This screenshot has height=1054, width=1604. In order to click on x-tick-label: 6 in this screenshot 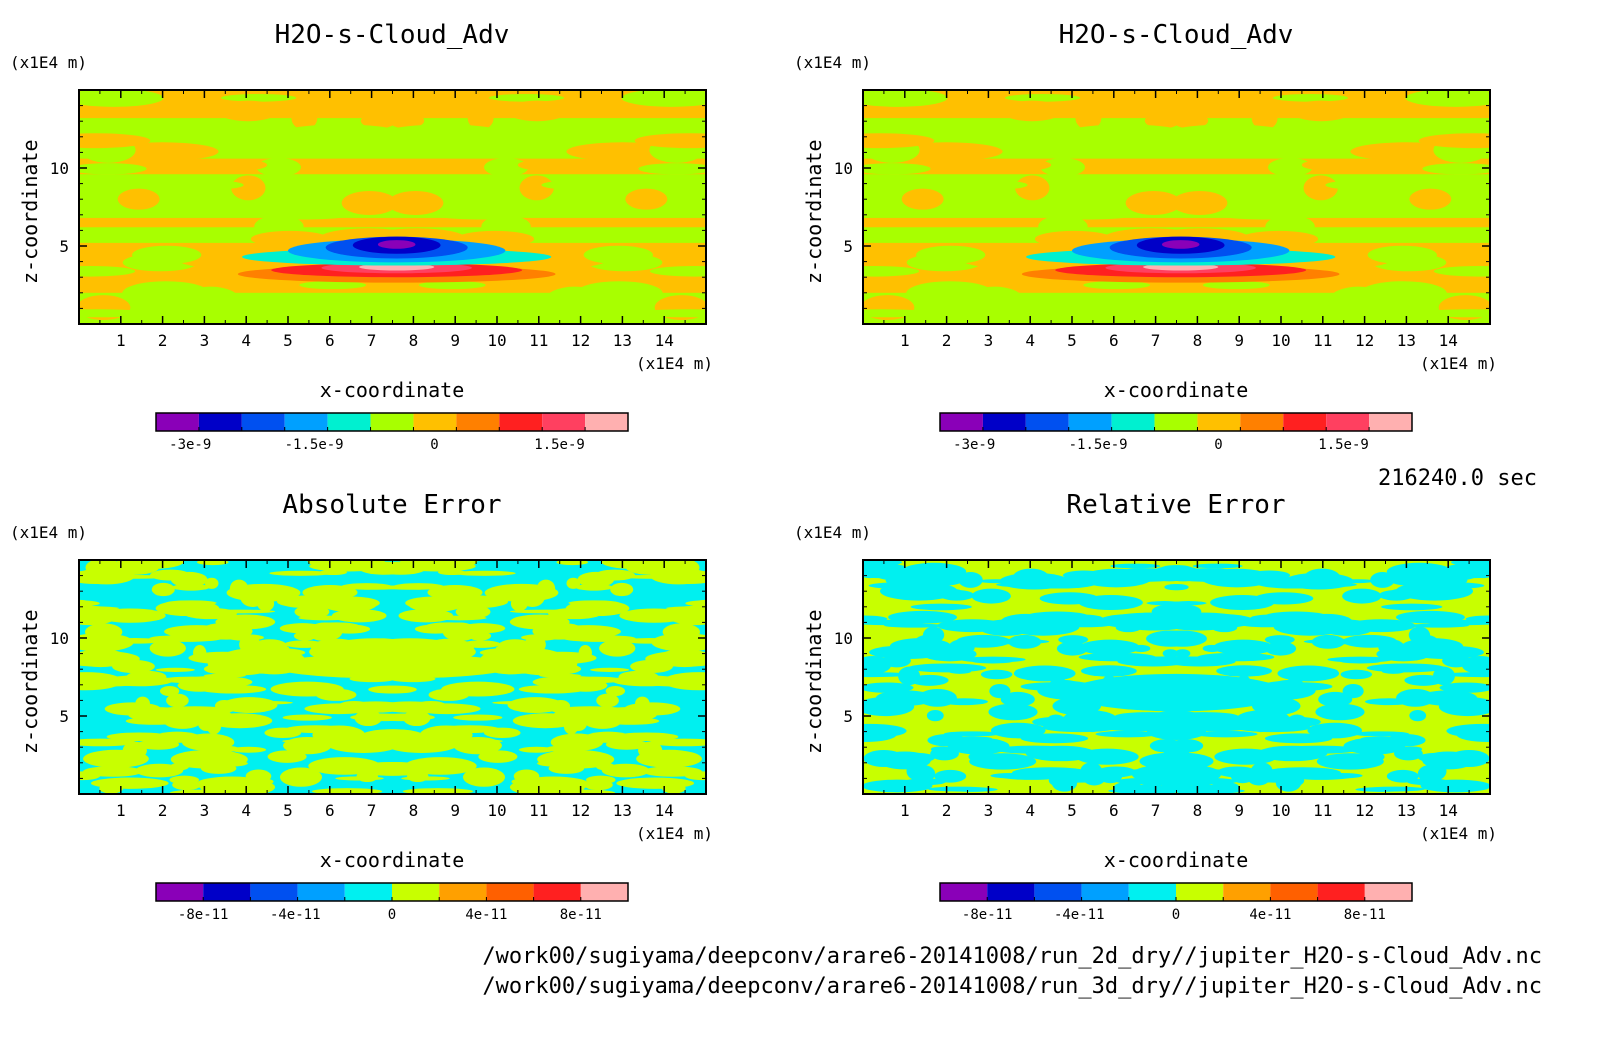, I will do `click(1114, 340)`.